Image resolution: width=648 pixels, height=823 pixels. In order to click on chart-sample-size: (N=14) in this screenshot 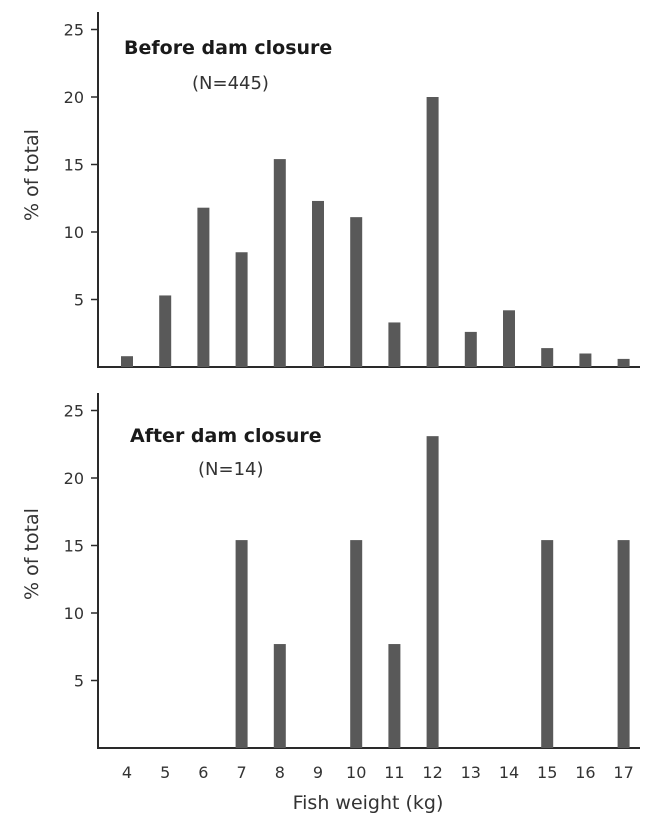, I will do `click(231, 469)`.